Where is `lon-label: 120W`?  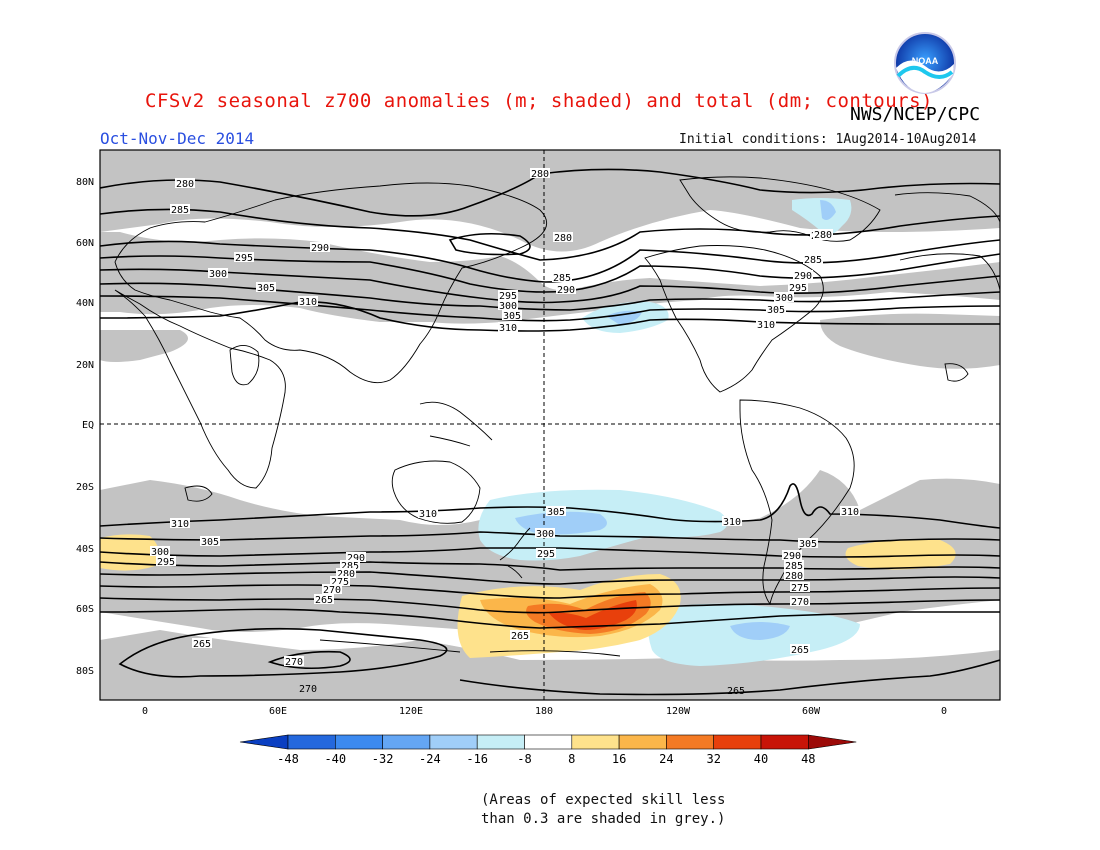 lon-label: 120W is located at coordinates (678, 711).